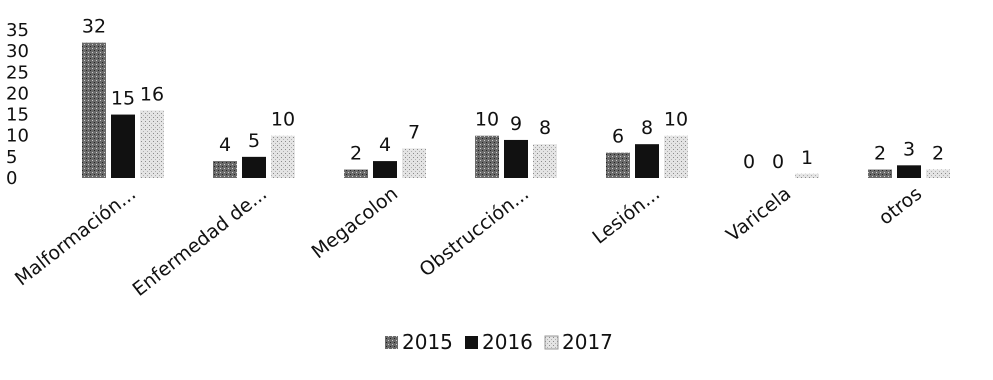 This screenshot has height=380, width=993. Describe the element at coordinates (11, 157) in the screenshot. I see `y-tick-label: 5` at that location.